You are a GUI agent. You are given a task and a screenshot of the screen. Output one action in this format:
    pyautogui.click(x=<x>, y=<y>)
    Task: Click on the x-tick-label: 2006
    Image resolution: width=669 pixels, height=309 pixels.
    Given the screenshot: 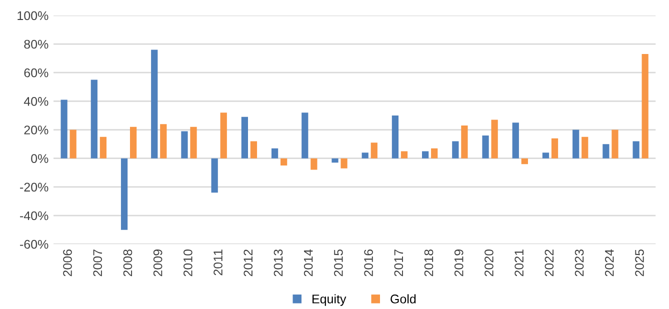 What is the action you would take?
    pyautogui.click(x=67, y=263)
    